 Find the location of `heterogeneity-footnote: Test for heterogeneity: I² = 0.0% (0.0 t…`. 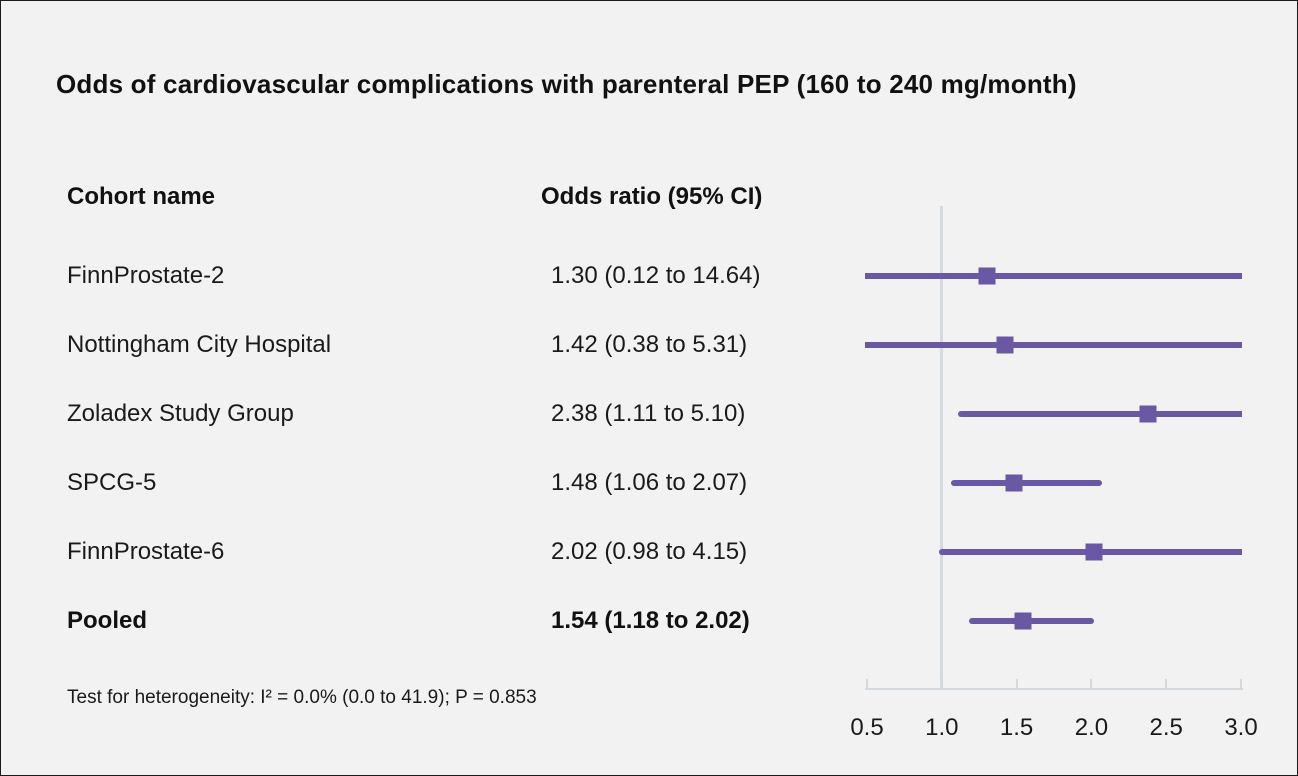

heterogeneity-footnote: Test for heterogeneity: I² = 0.0% (0.0 t… is located at coordinates (302, 697).